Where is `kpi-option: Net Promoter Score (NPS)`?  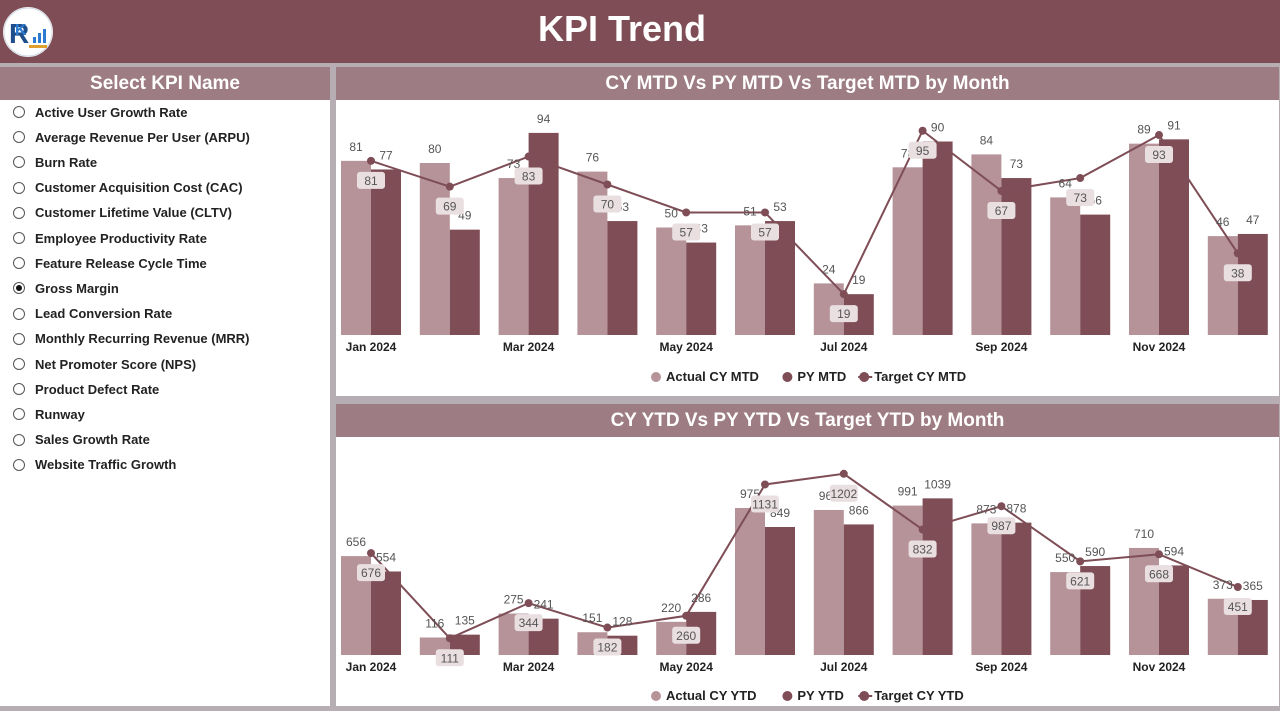 kpi-option: Net Promoter Score (NPS) is located at coordinates (104, 364).